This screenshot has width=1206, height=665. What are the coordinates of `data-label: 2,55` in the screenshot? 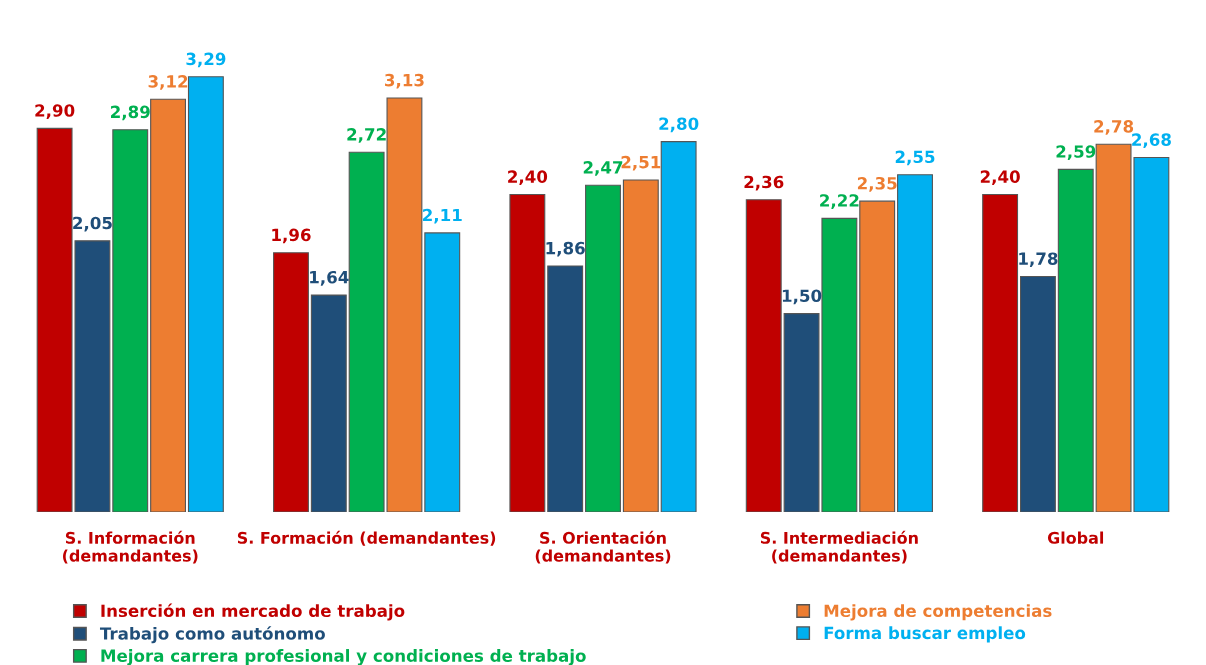 It's located at (915, 158).